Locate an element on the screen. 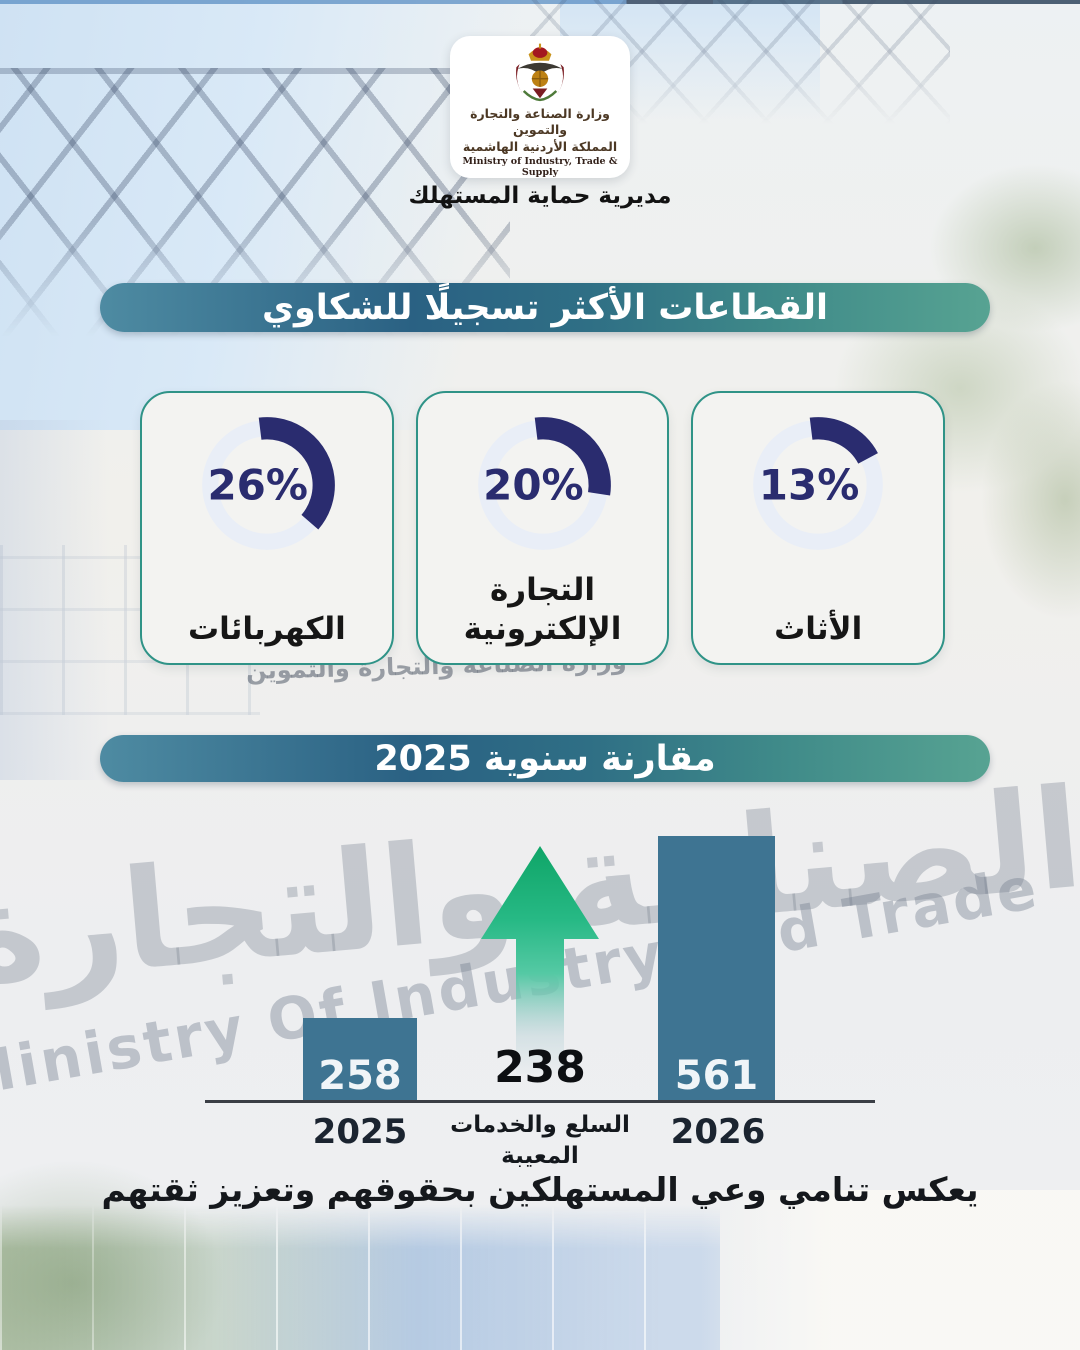 The image size is (1080, 1350). arrow-category-label: السلع والخدمات المعيبة is located at coordinates (540, 1141).